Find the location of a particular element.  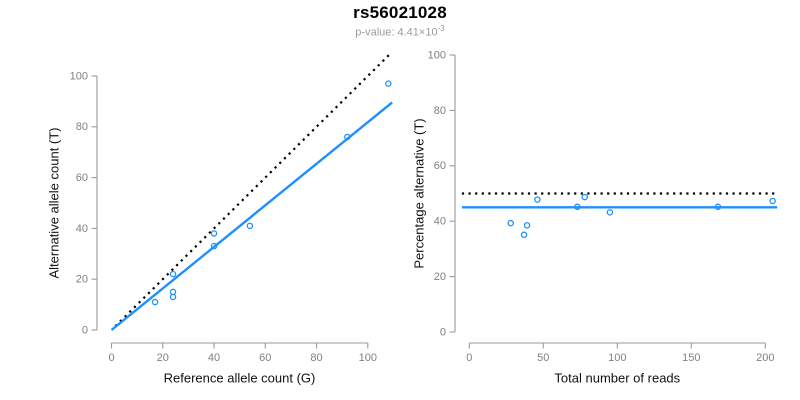

x-tick-label: 80 is located at coordinates (316, 358).